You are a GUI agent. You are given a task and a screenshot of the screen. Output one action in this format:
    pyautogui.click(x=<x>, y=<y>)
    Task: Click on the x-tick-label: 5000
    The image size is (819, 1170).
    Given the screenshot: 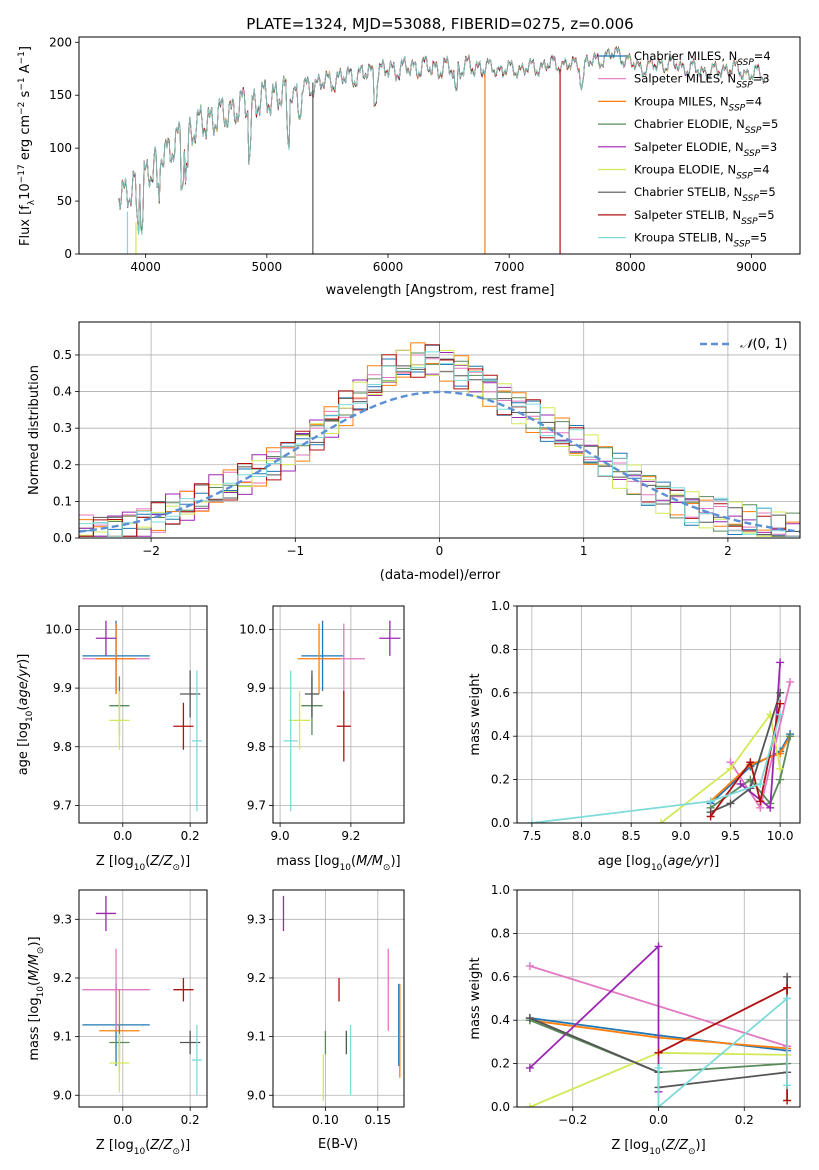 What is the action you would take?
    pyautogui.click(x=267, y=267)
    